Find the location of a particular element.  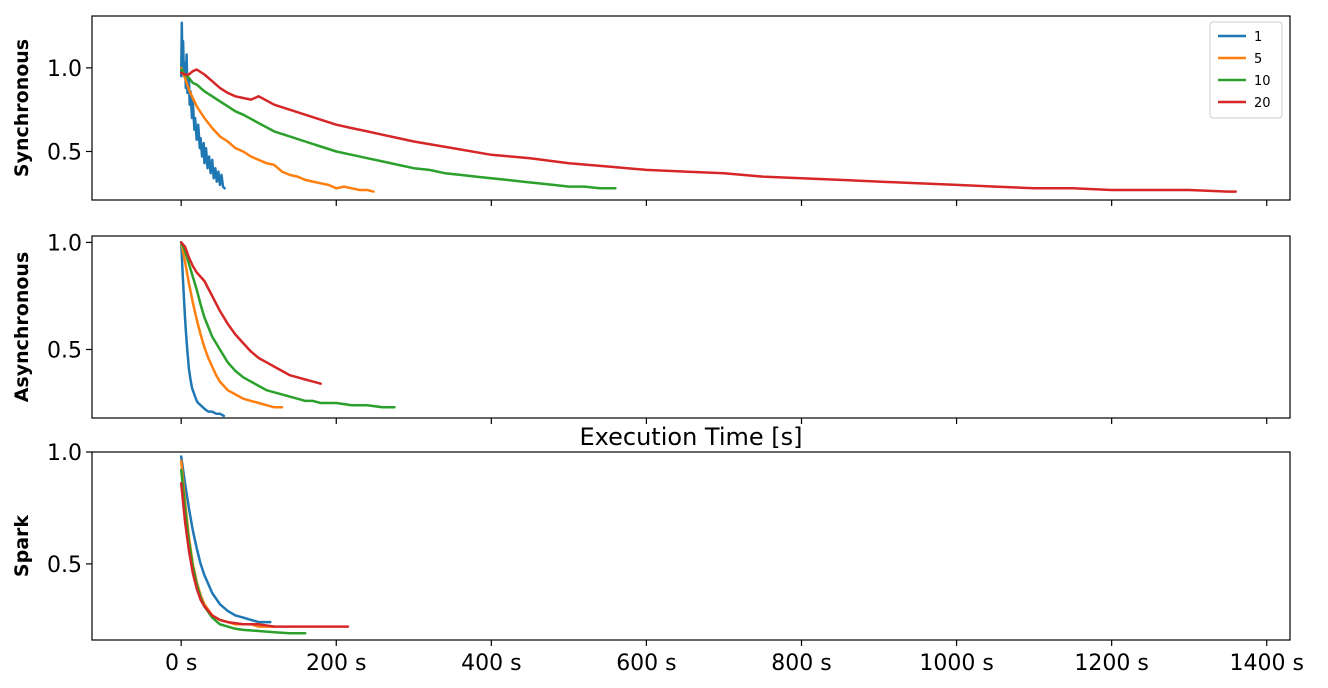

legend-label-10: 10 is located at coordinates (1262, 81).